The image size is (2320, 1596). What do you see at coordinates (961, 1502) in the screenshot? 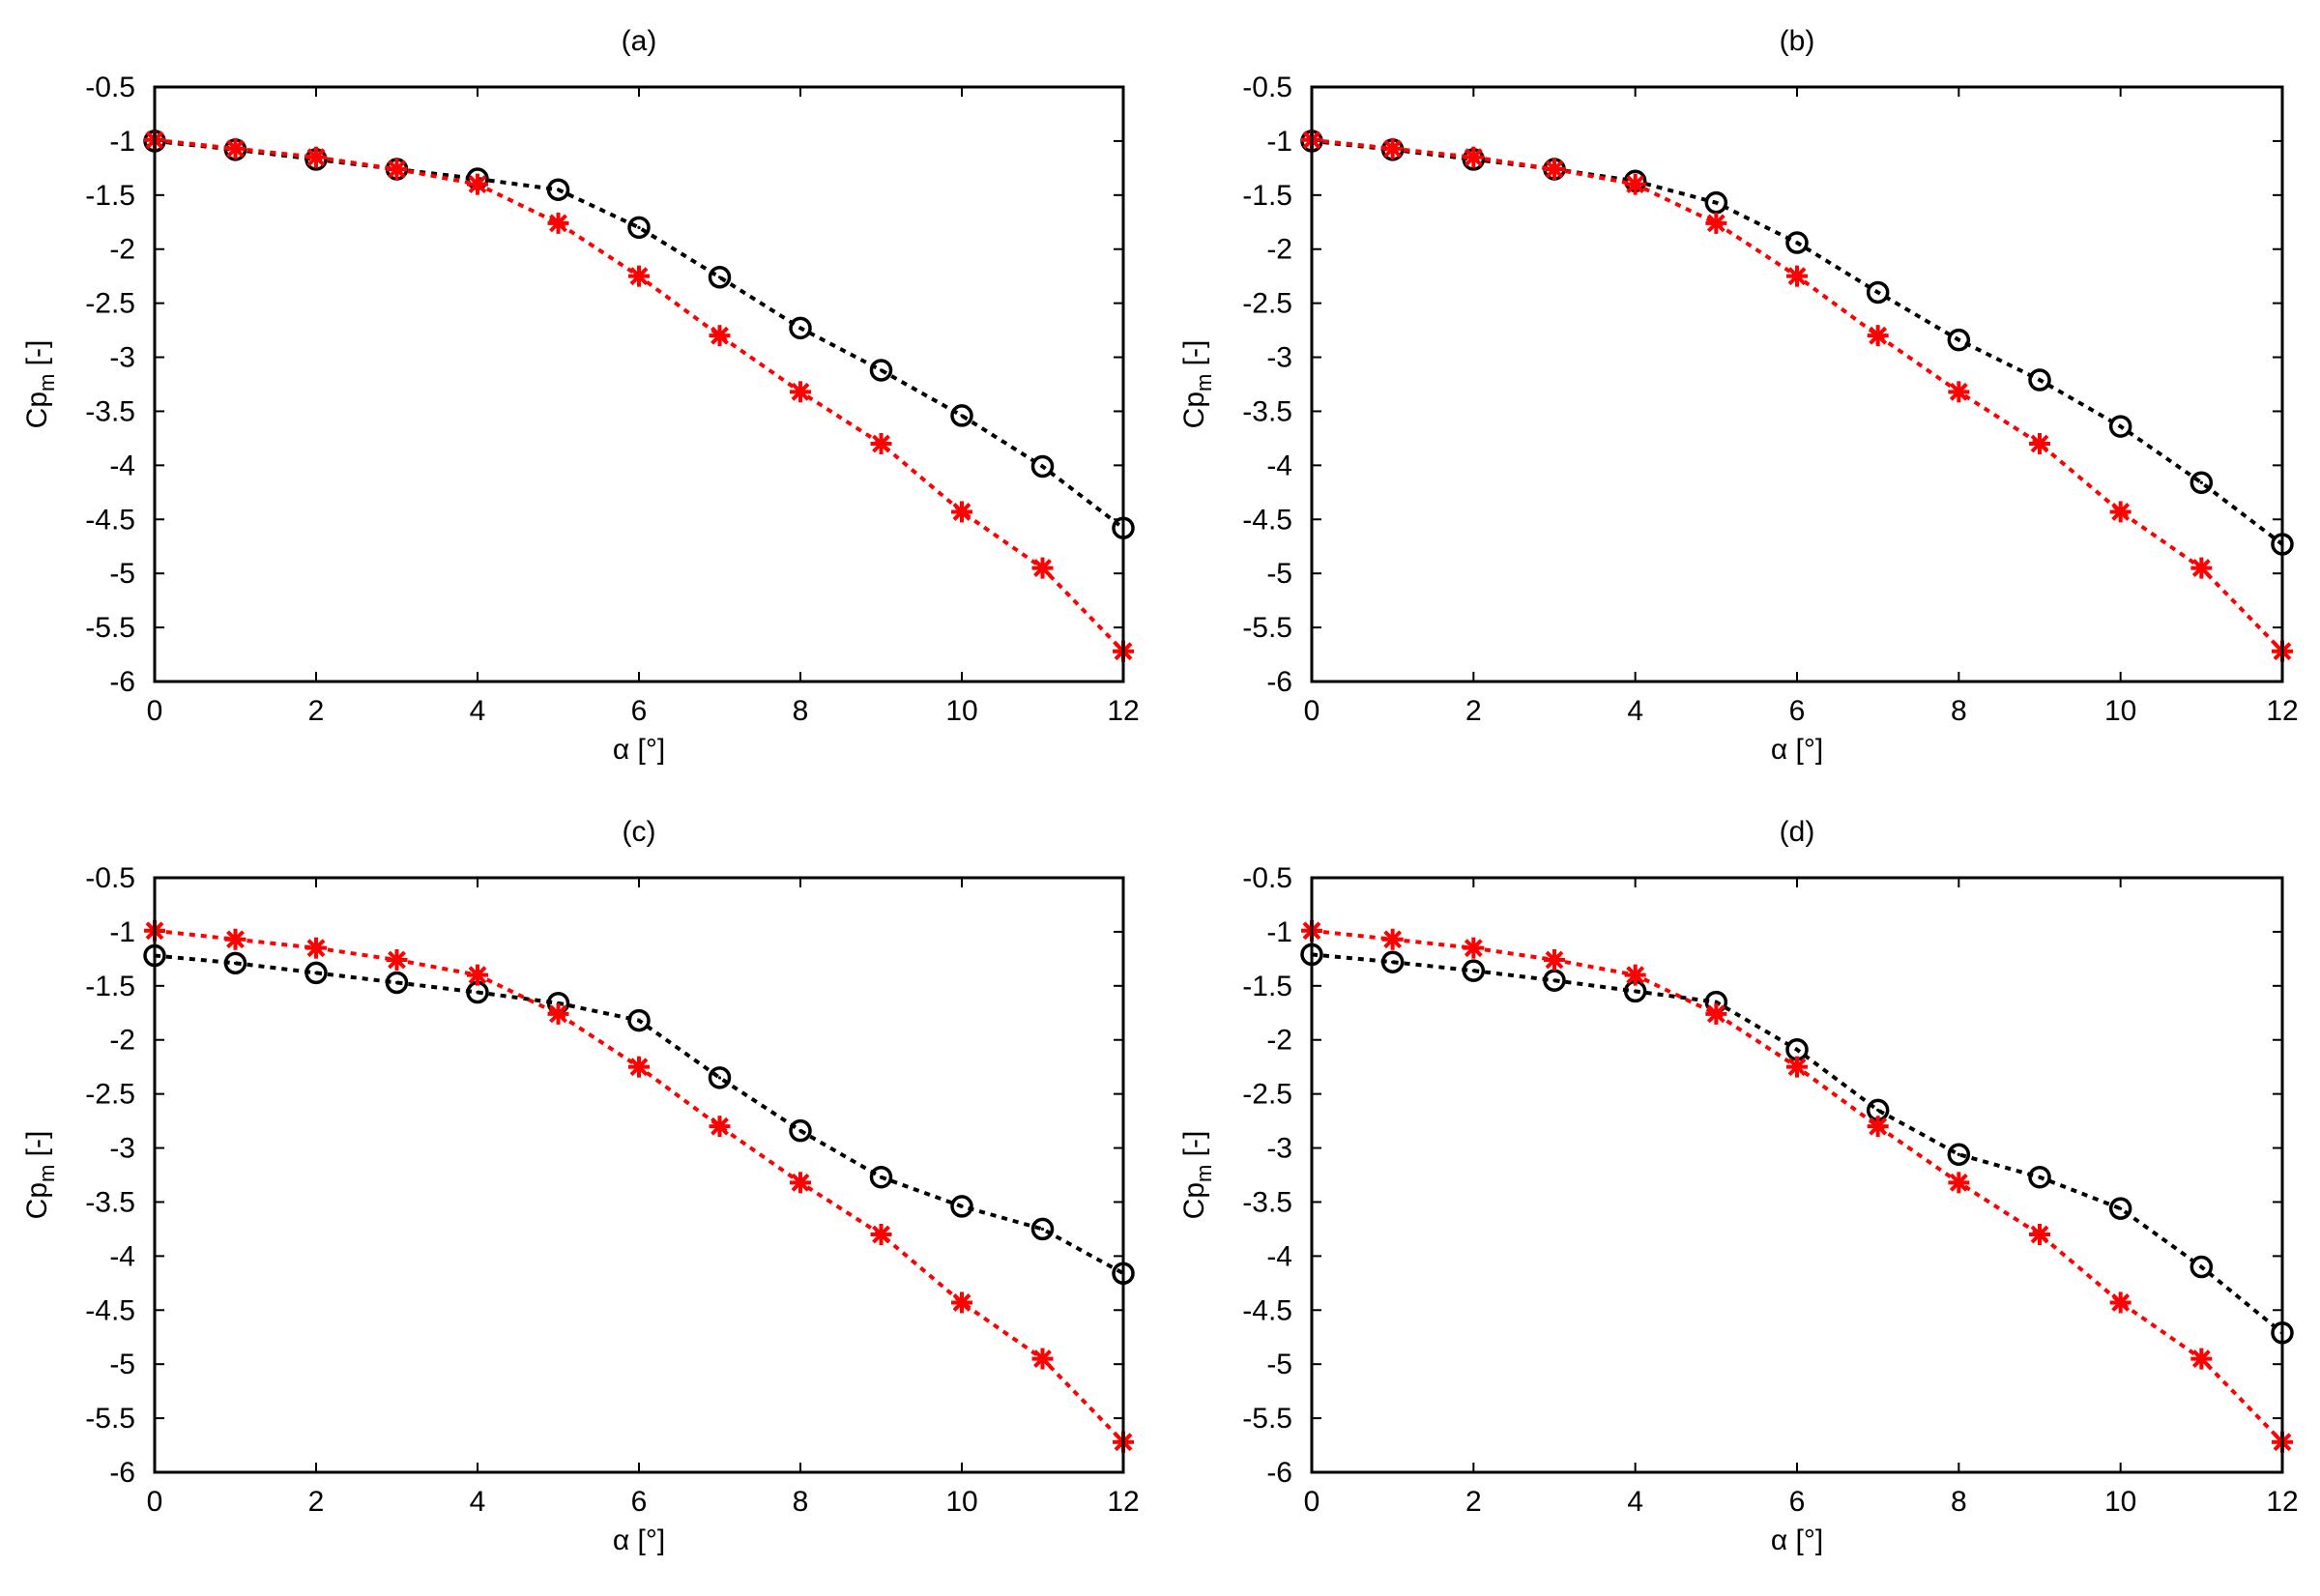
I see `x-tick-label: 10` at bounding box center [961, 1502].